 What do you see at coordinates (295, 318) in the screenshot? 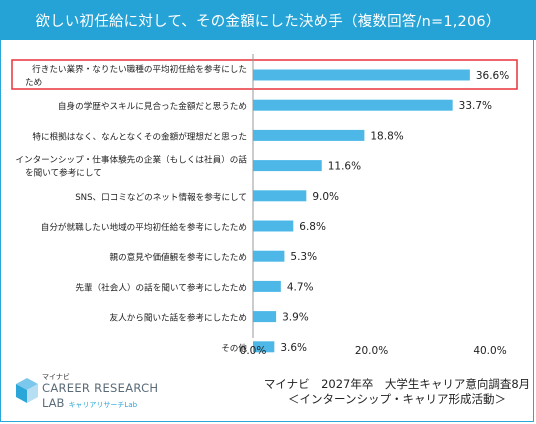
I see `bar-value-label: 3.9%` at bounding box center [295, 318].